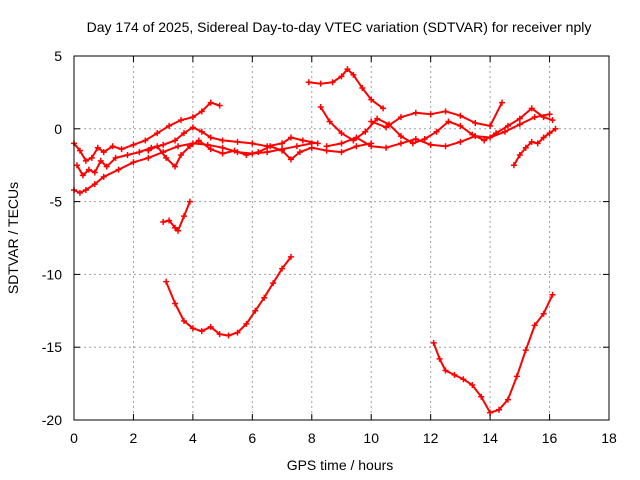 The image size is (640, 480). What do you see at coordinates (436, 115) in the screenshot?
I see `series-track-j` at bounding box center [436, 115].